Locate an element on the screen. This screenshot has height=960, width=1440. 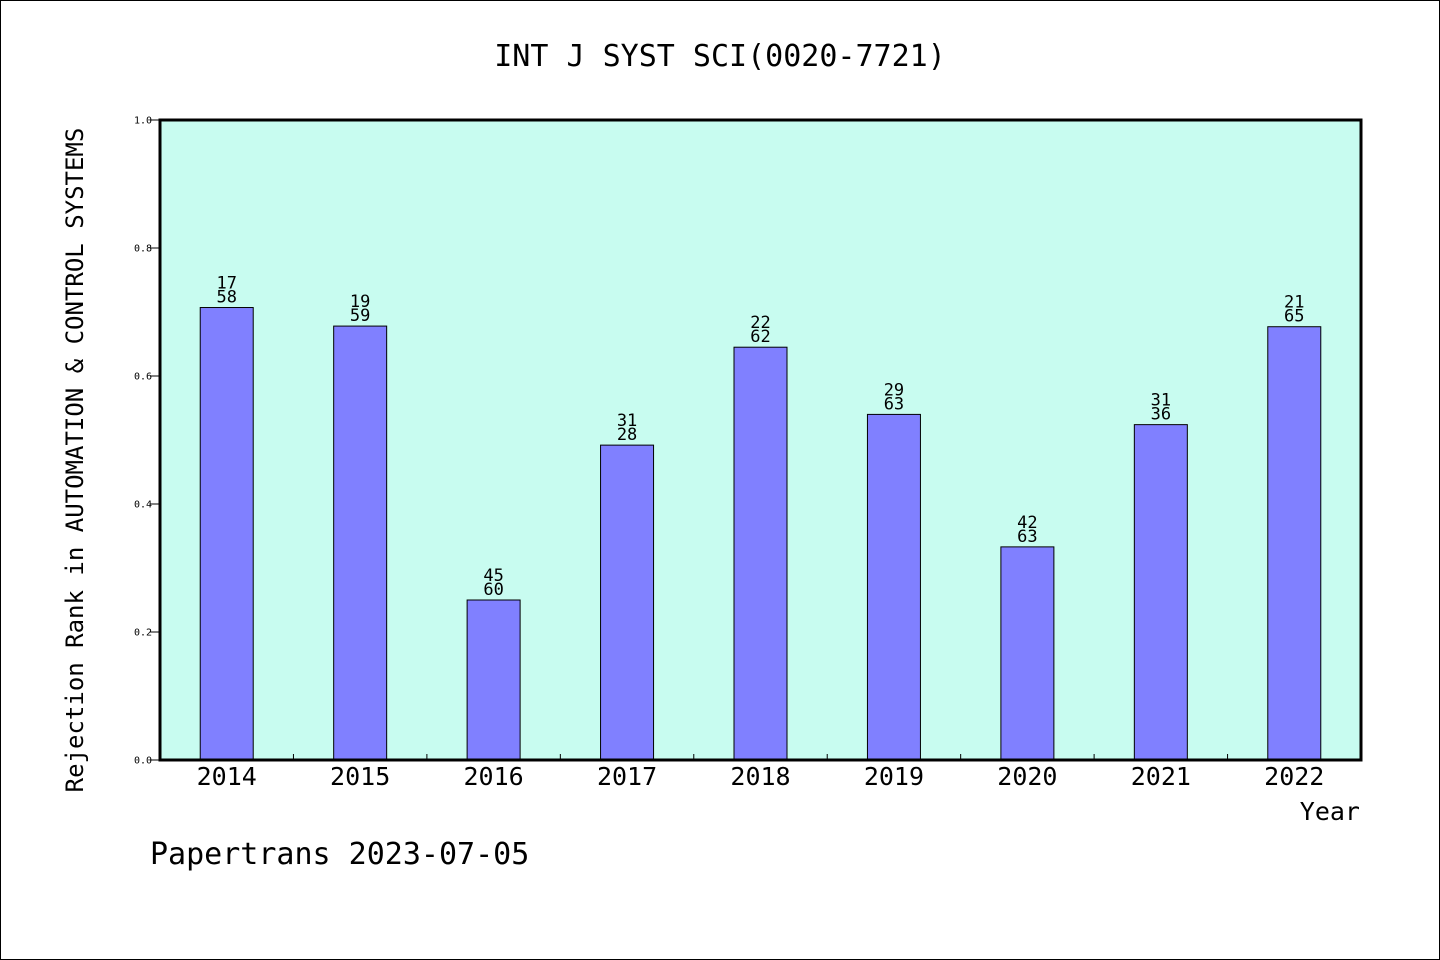
x-tick-label: 2014 is located at coordinates (227, 776).